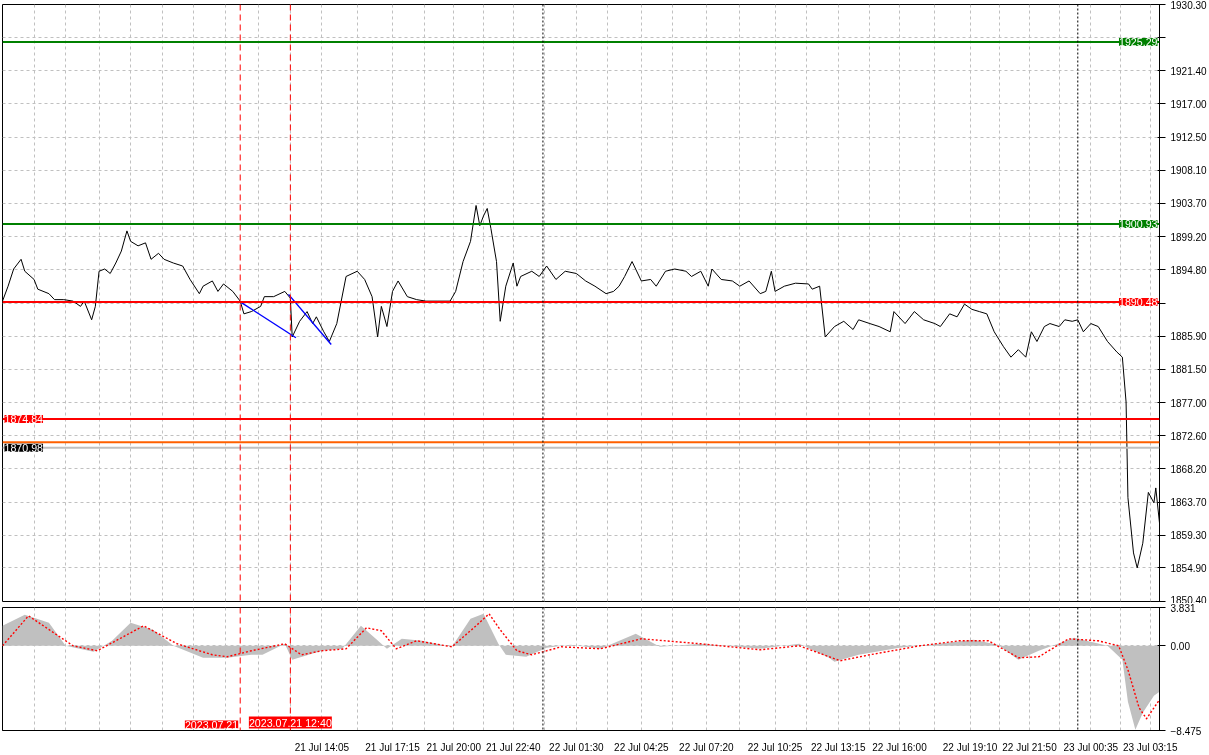 This screenshot has height=755, width=1209. What do you see at coordinates (1138, 41) in the screenshot?
I see `ref-line-label: 1925.29` at bounding box center [1138, 41].